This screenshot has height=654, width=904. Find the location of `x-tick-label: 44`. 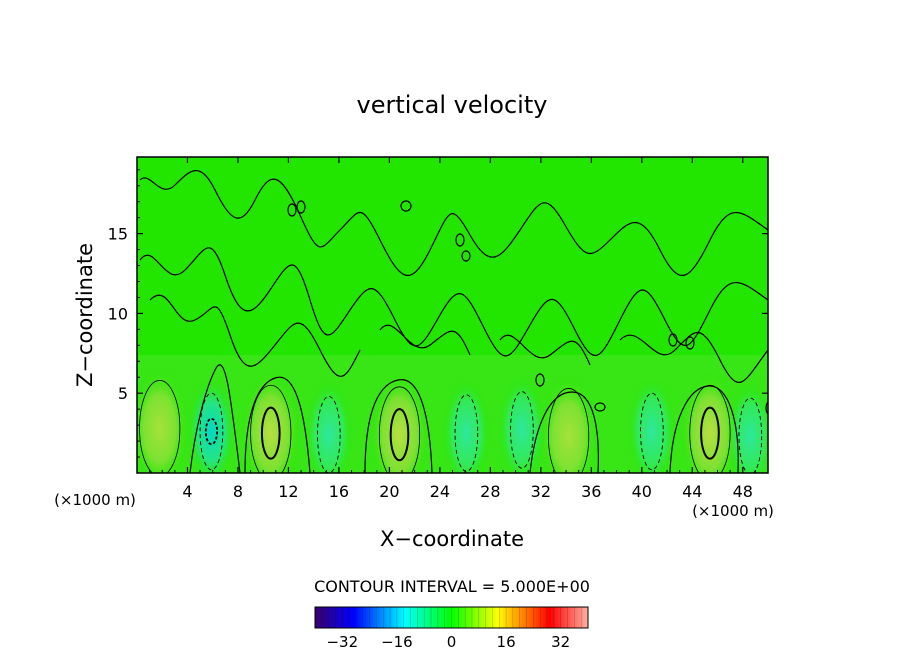

x-tick-label: 44 is located at coordinates (692, 491).